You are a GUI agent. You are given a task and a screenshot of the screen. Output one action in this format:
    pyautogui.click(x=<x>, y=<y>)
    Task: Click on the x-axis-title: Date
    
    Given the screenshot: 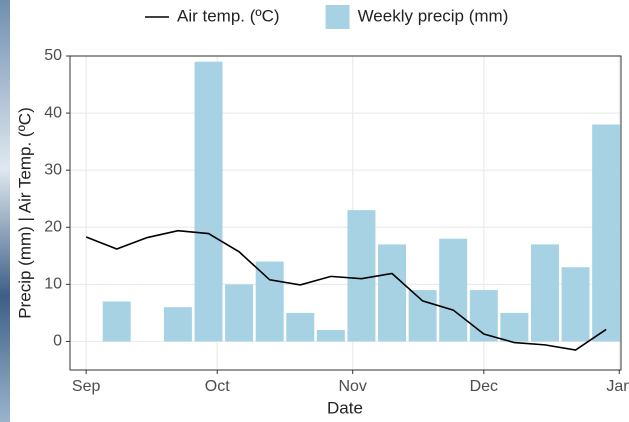 What is the action you would take?
    pyautogui.click(x=345, y=407)
    